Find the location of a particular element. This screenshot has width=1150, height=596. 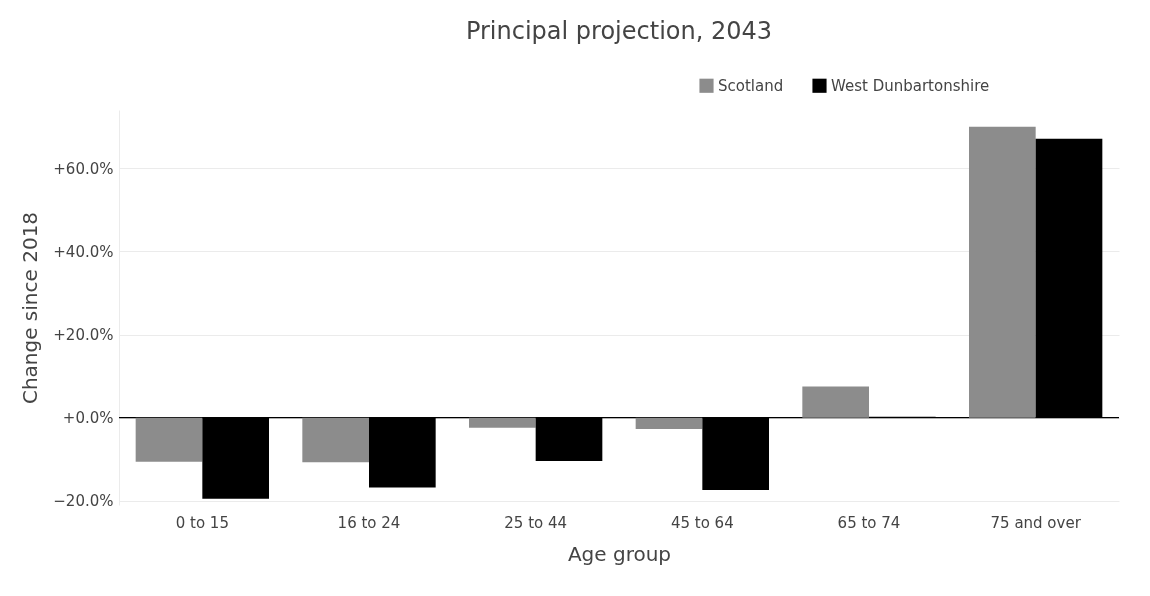

x-tick-label: 25 to 44 is located at coordinates (536, 522).